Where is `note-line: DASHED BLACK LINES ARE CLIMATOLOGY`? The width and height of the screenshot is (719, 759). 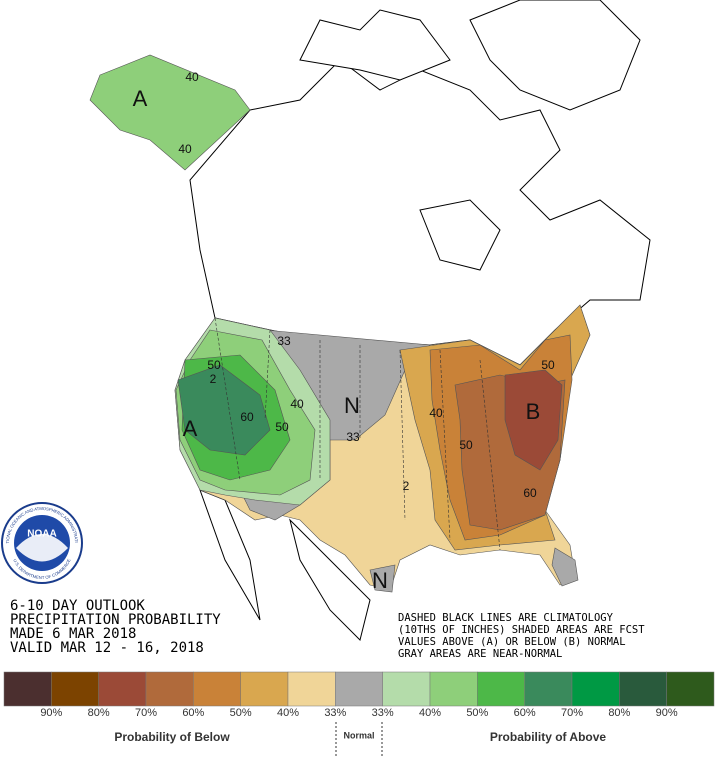
note-line: DASHED BLACK LINES ARE CLIMATOLOGY is located at coordinates (506, 618).